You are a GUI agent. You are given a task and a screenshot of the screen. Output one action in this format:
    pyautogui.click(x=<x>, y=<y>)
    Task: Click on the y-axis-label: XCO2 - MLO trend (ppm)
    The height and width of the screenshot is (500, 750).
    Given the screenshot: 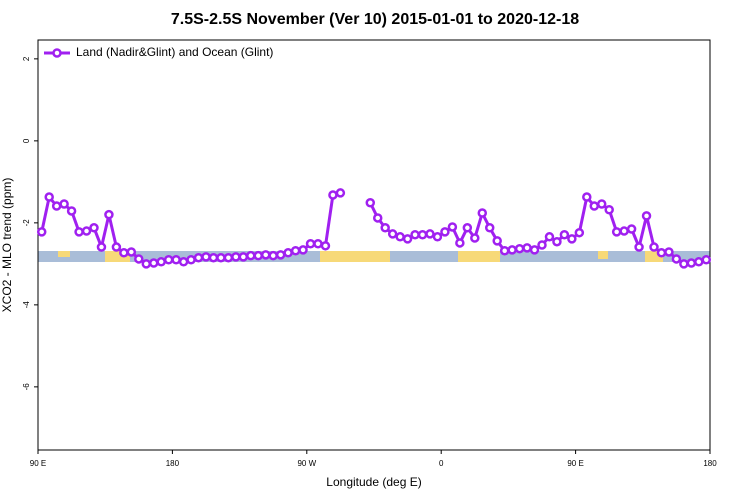 What is the action you would take?
    pyautogui.click(x=7, y=245)
    